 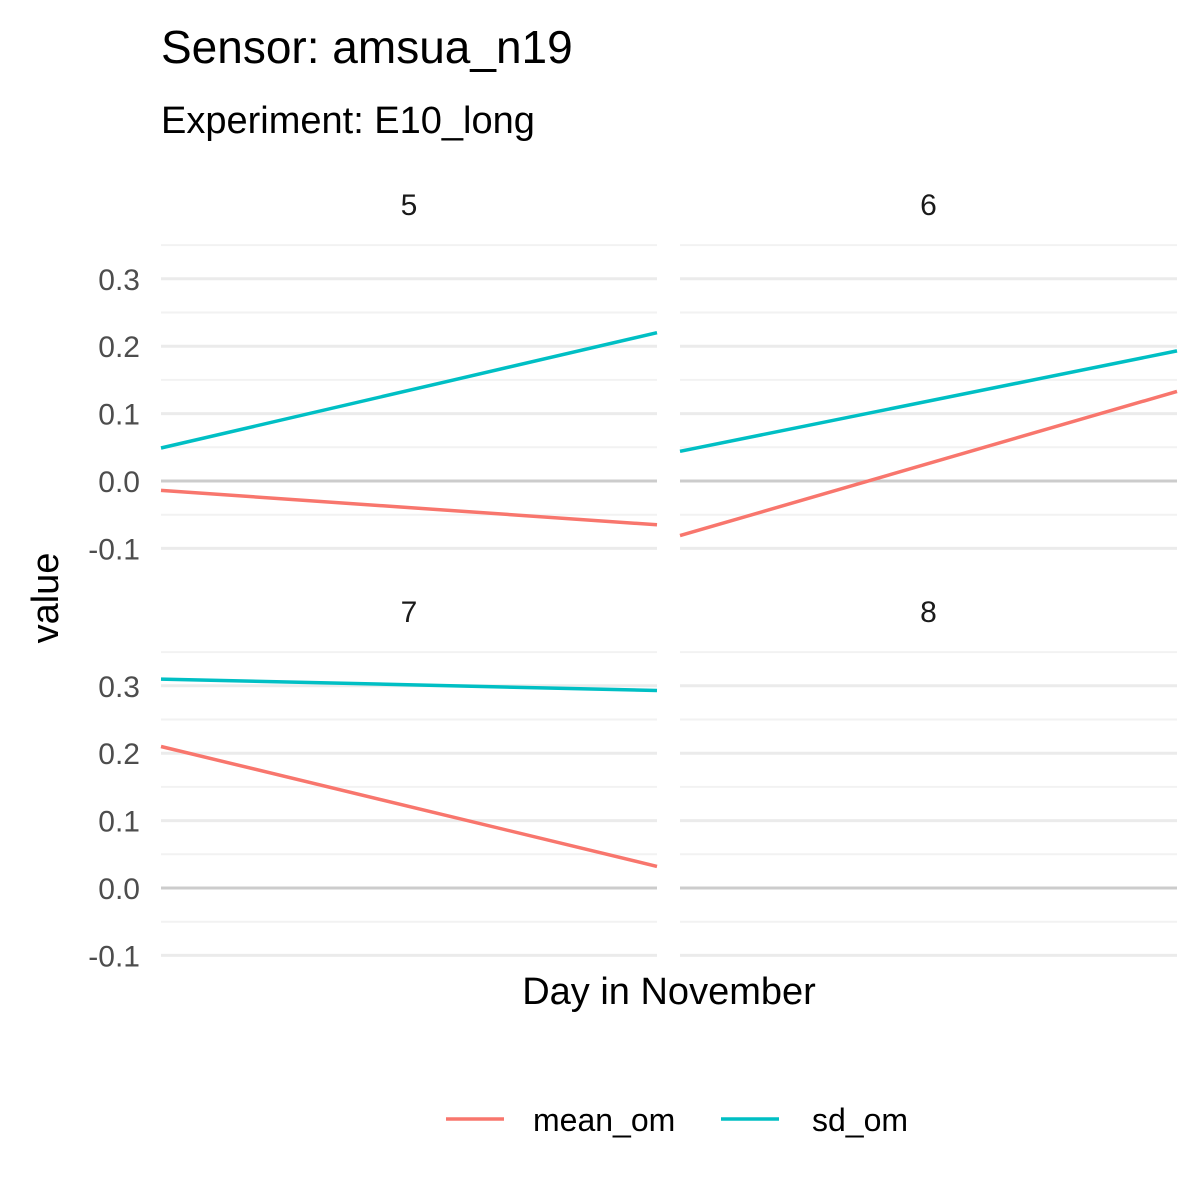 I want to click on facet-strip-label: 8, so click(x=928, y=612).